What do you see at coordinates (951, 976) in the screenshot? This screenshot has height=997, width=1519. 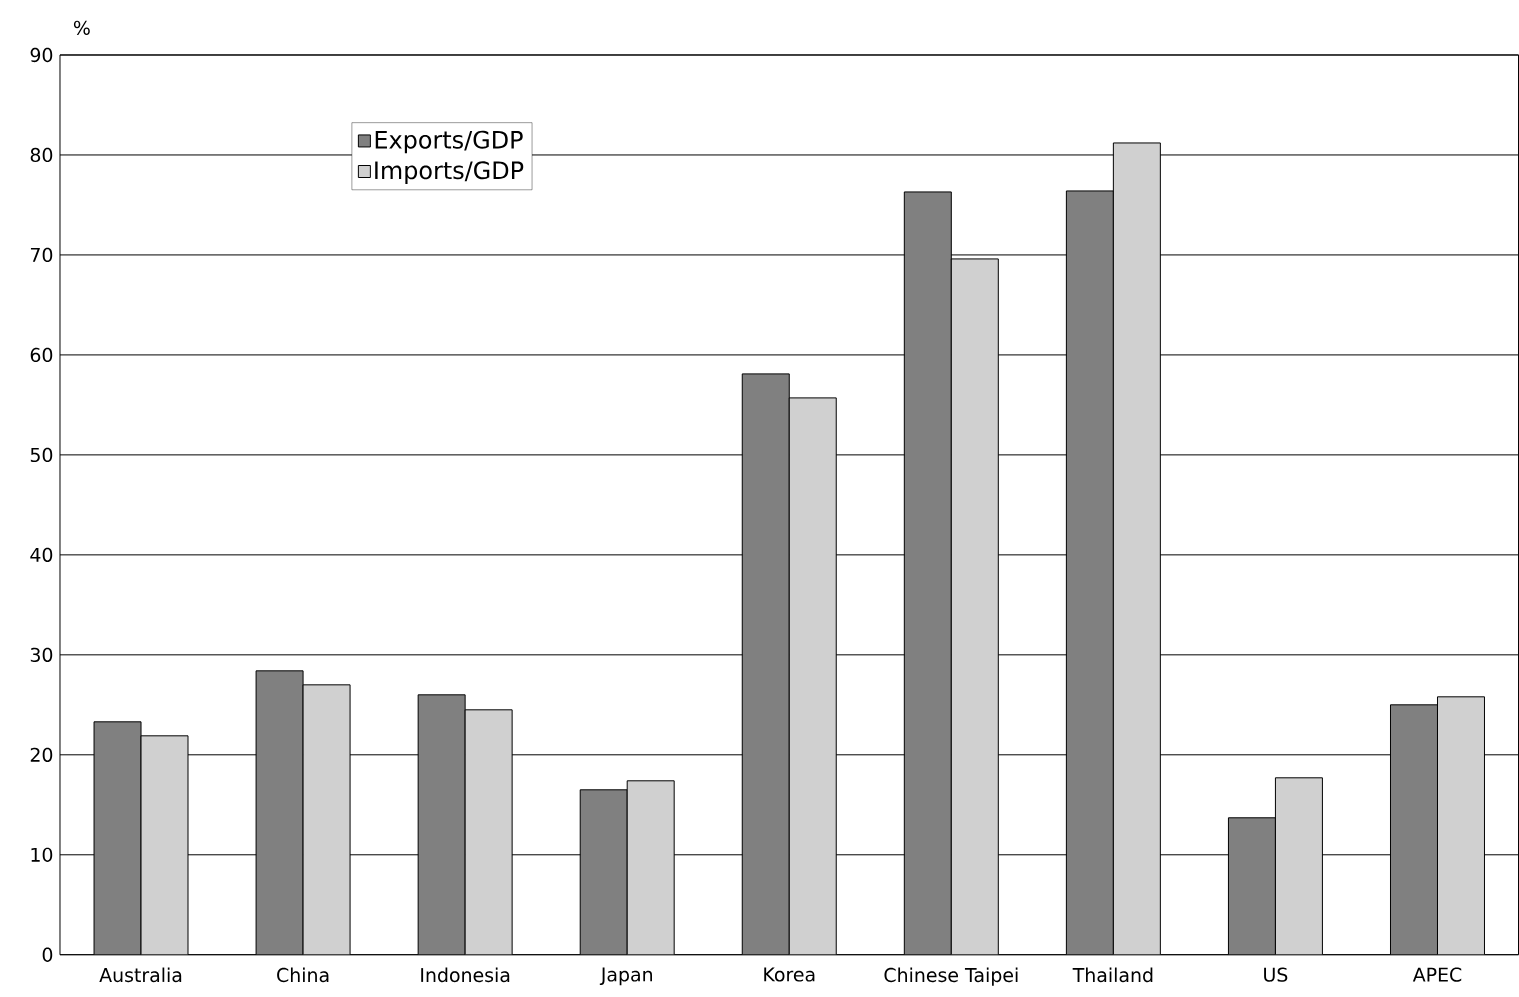 I see `x-tick-label: Chinese Taipei` at bounding box center [951, 976].